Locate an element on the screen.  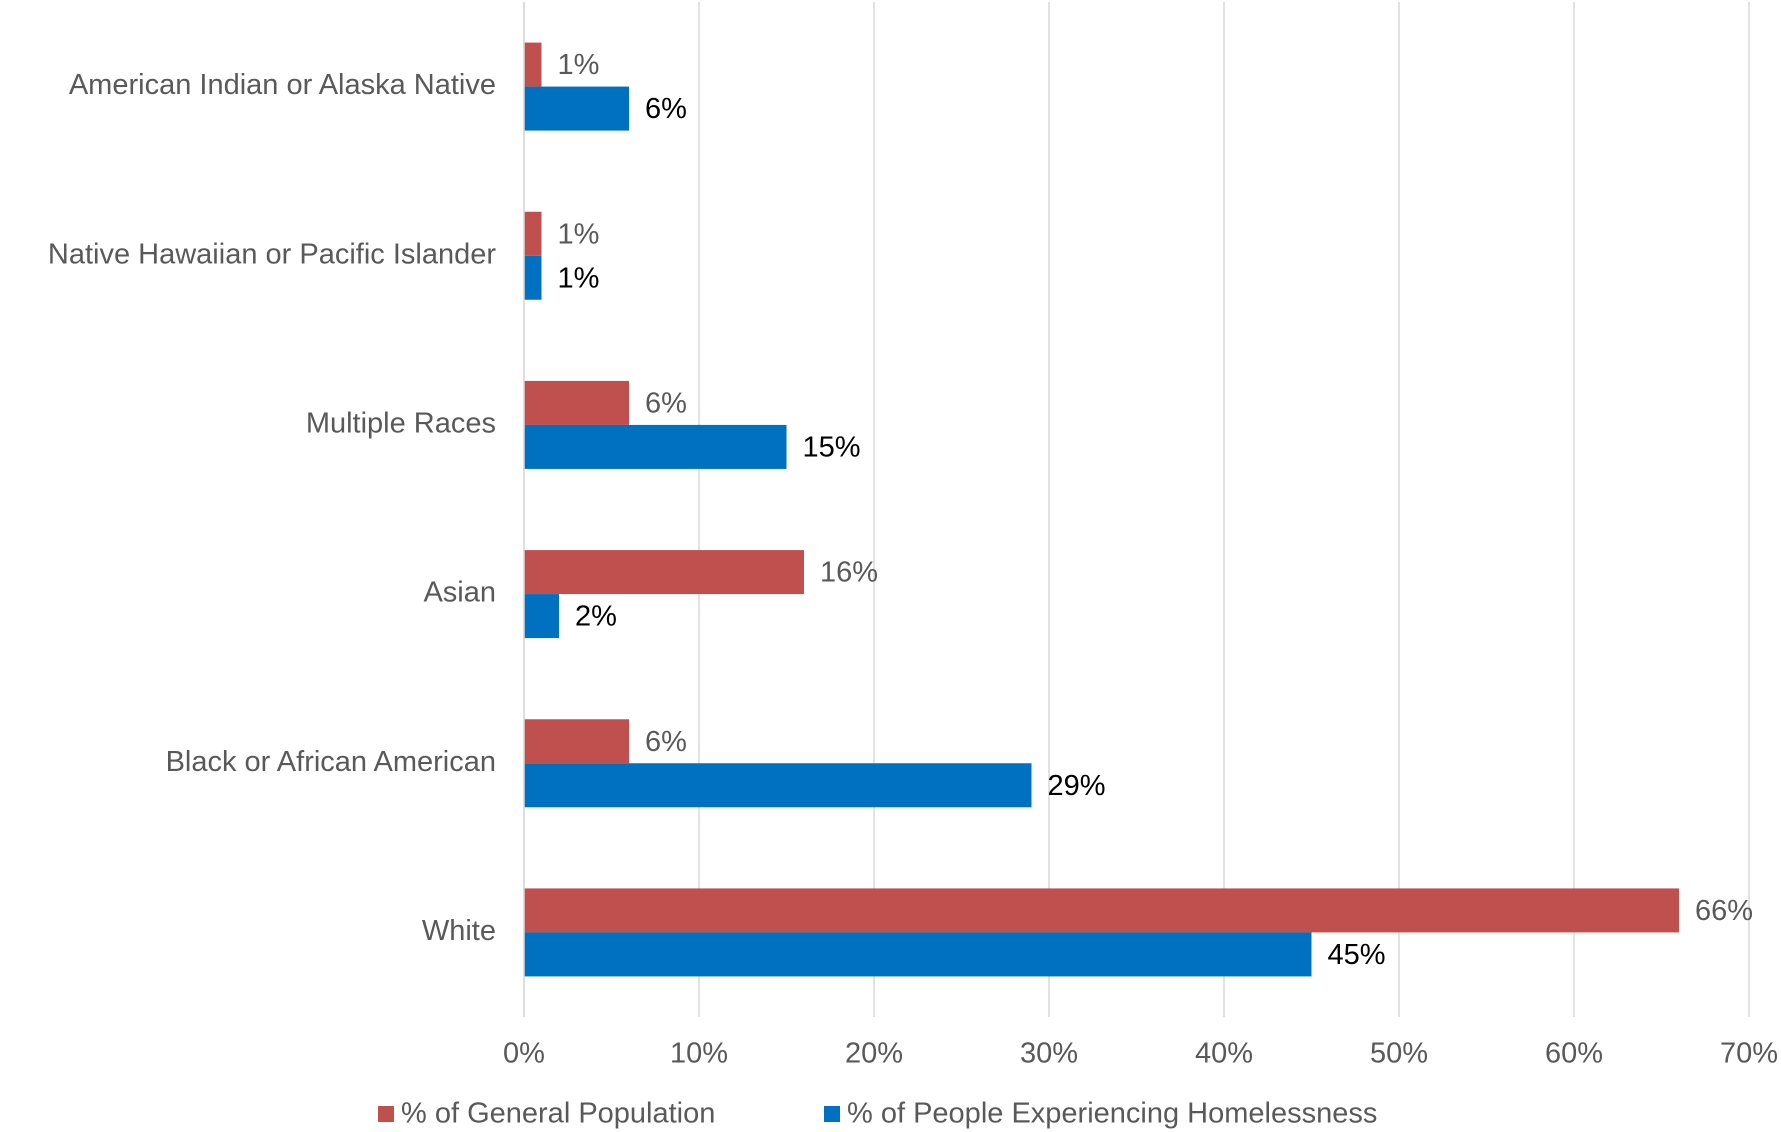
legend-label: % of People Experiencing Homelessness is located at coordinates (1112, 1114).